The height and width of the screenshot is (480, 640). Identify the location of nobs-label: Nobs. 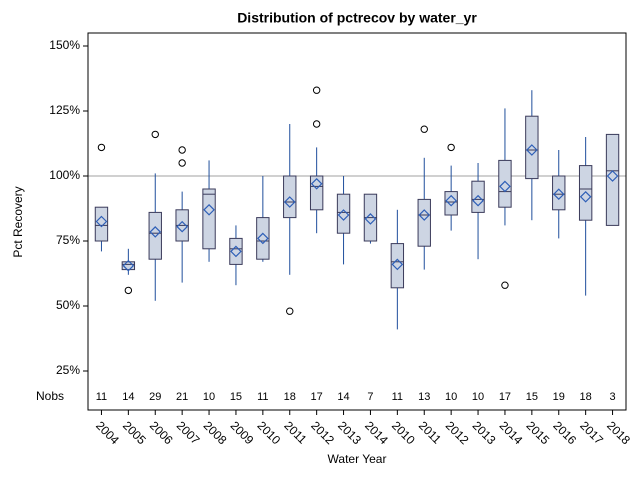
(50, 396).